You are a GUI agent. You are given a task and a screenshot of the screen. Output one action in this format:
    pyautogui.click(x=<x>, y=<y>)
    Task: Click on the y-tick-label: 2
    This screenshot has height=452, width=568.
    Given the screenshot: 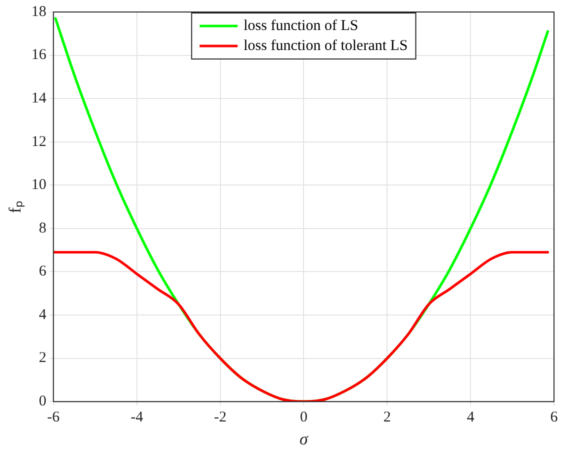 What is the action you would take?
    pyautogui.click(x=42, y=358)
    